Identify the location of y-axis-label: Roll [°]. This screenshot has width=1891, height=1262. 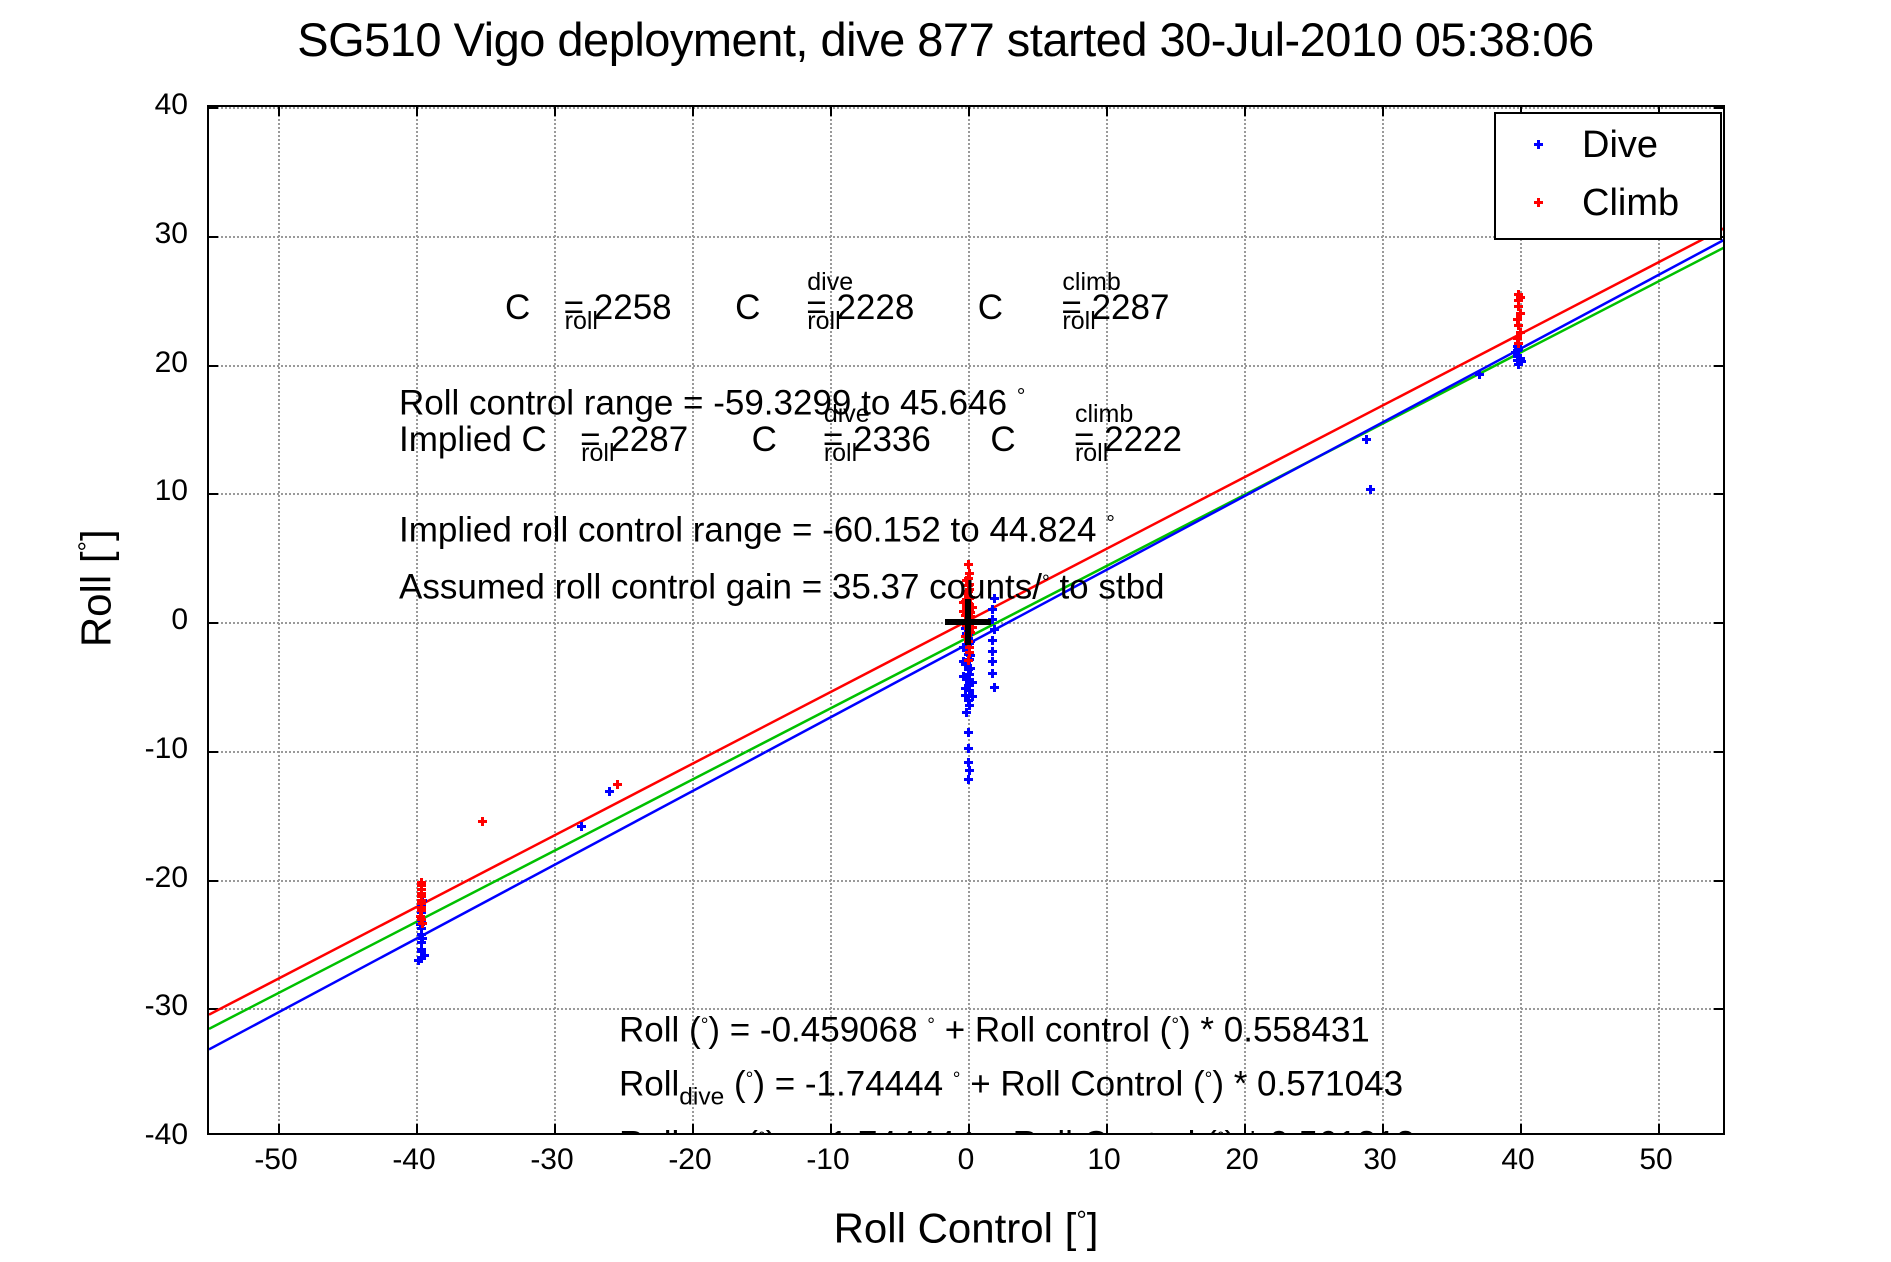
(96, 588).